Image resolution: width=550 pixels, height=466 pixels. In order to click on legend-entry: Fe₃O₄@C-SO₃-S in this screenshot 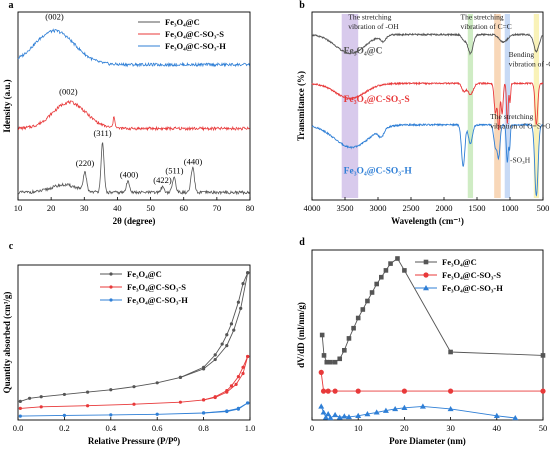, I will do `click(156, 287)`.